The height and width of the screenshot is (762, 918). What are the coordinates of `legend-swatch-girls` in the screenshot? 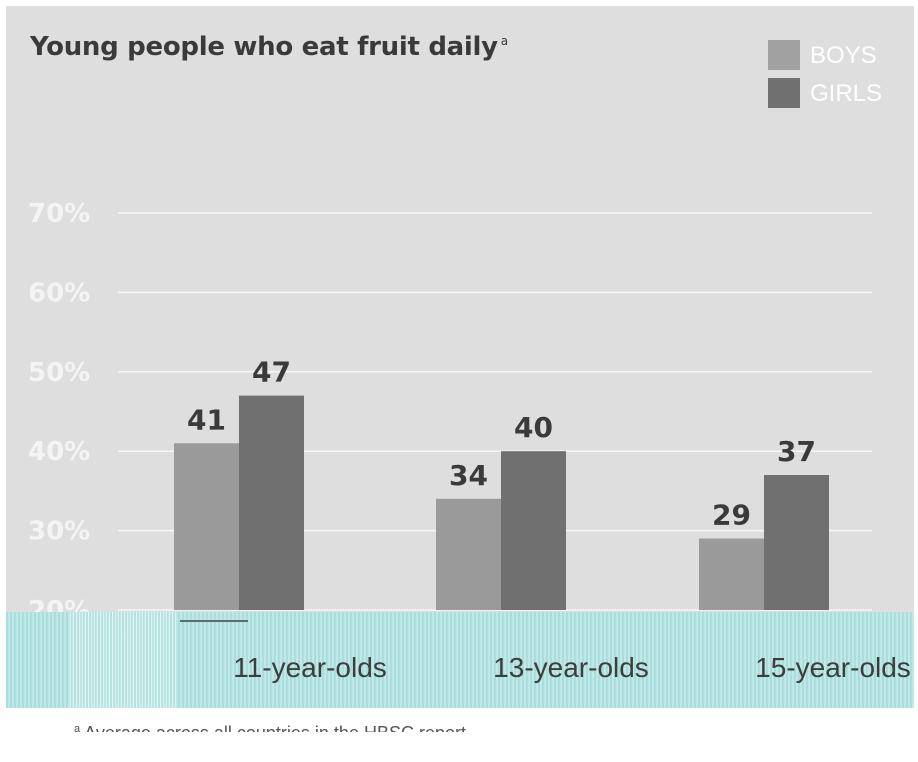 It's located at (784, 93).